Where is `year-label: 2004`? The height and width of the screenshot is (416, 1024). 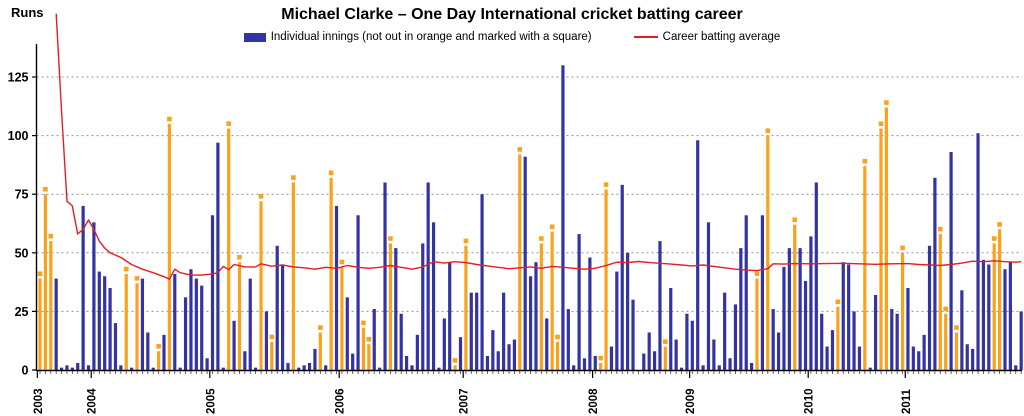
year-label: 2004 is located at coordinates (93, 401).